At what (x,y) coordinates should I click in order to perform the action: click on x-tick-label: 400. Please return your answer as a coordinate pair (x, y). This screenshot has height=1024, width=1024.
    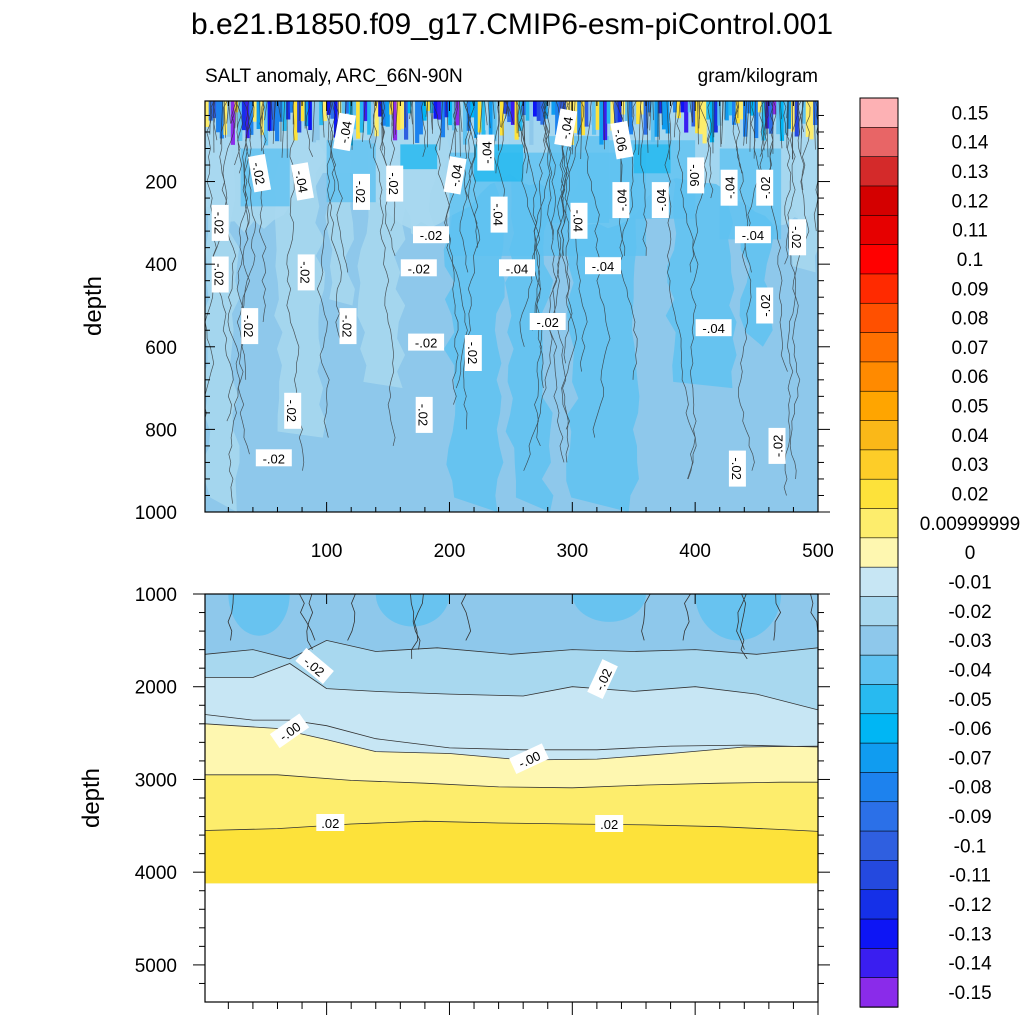
    Looking at the image, I should click on (695, 551).